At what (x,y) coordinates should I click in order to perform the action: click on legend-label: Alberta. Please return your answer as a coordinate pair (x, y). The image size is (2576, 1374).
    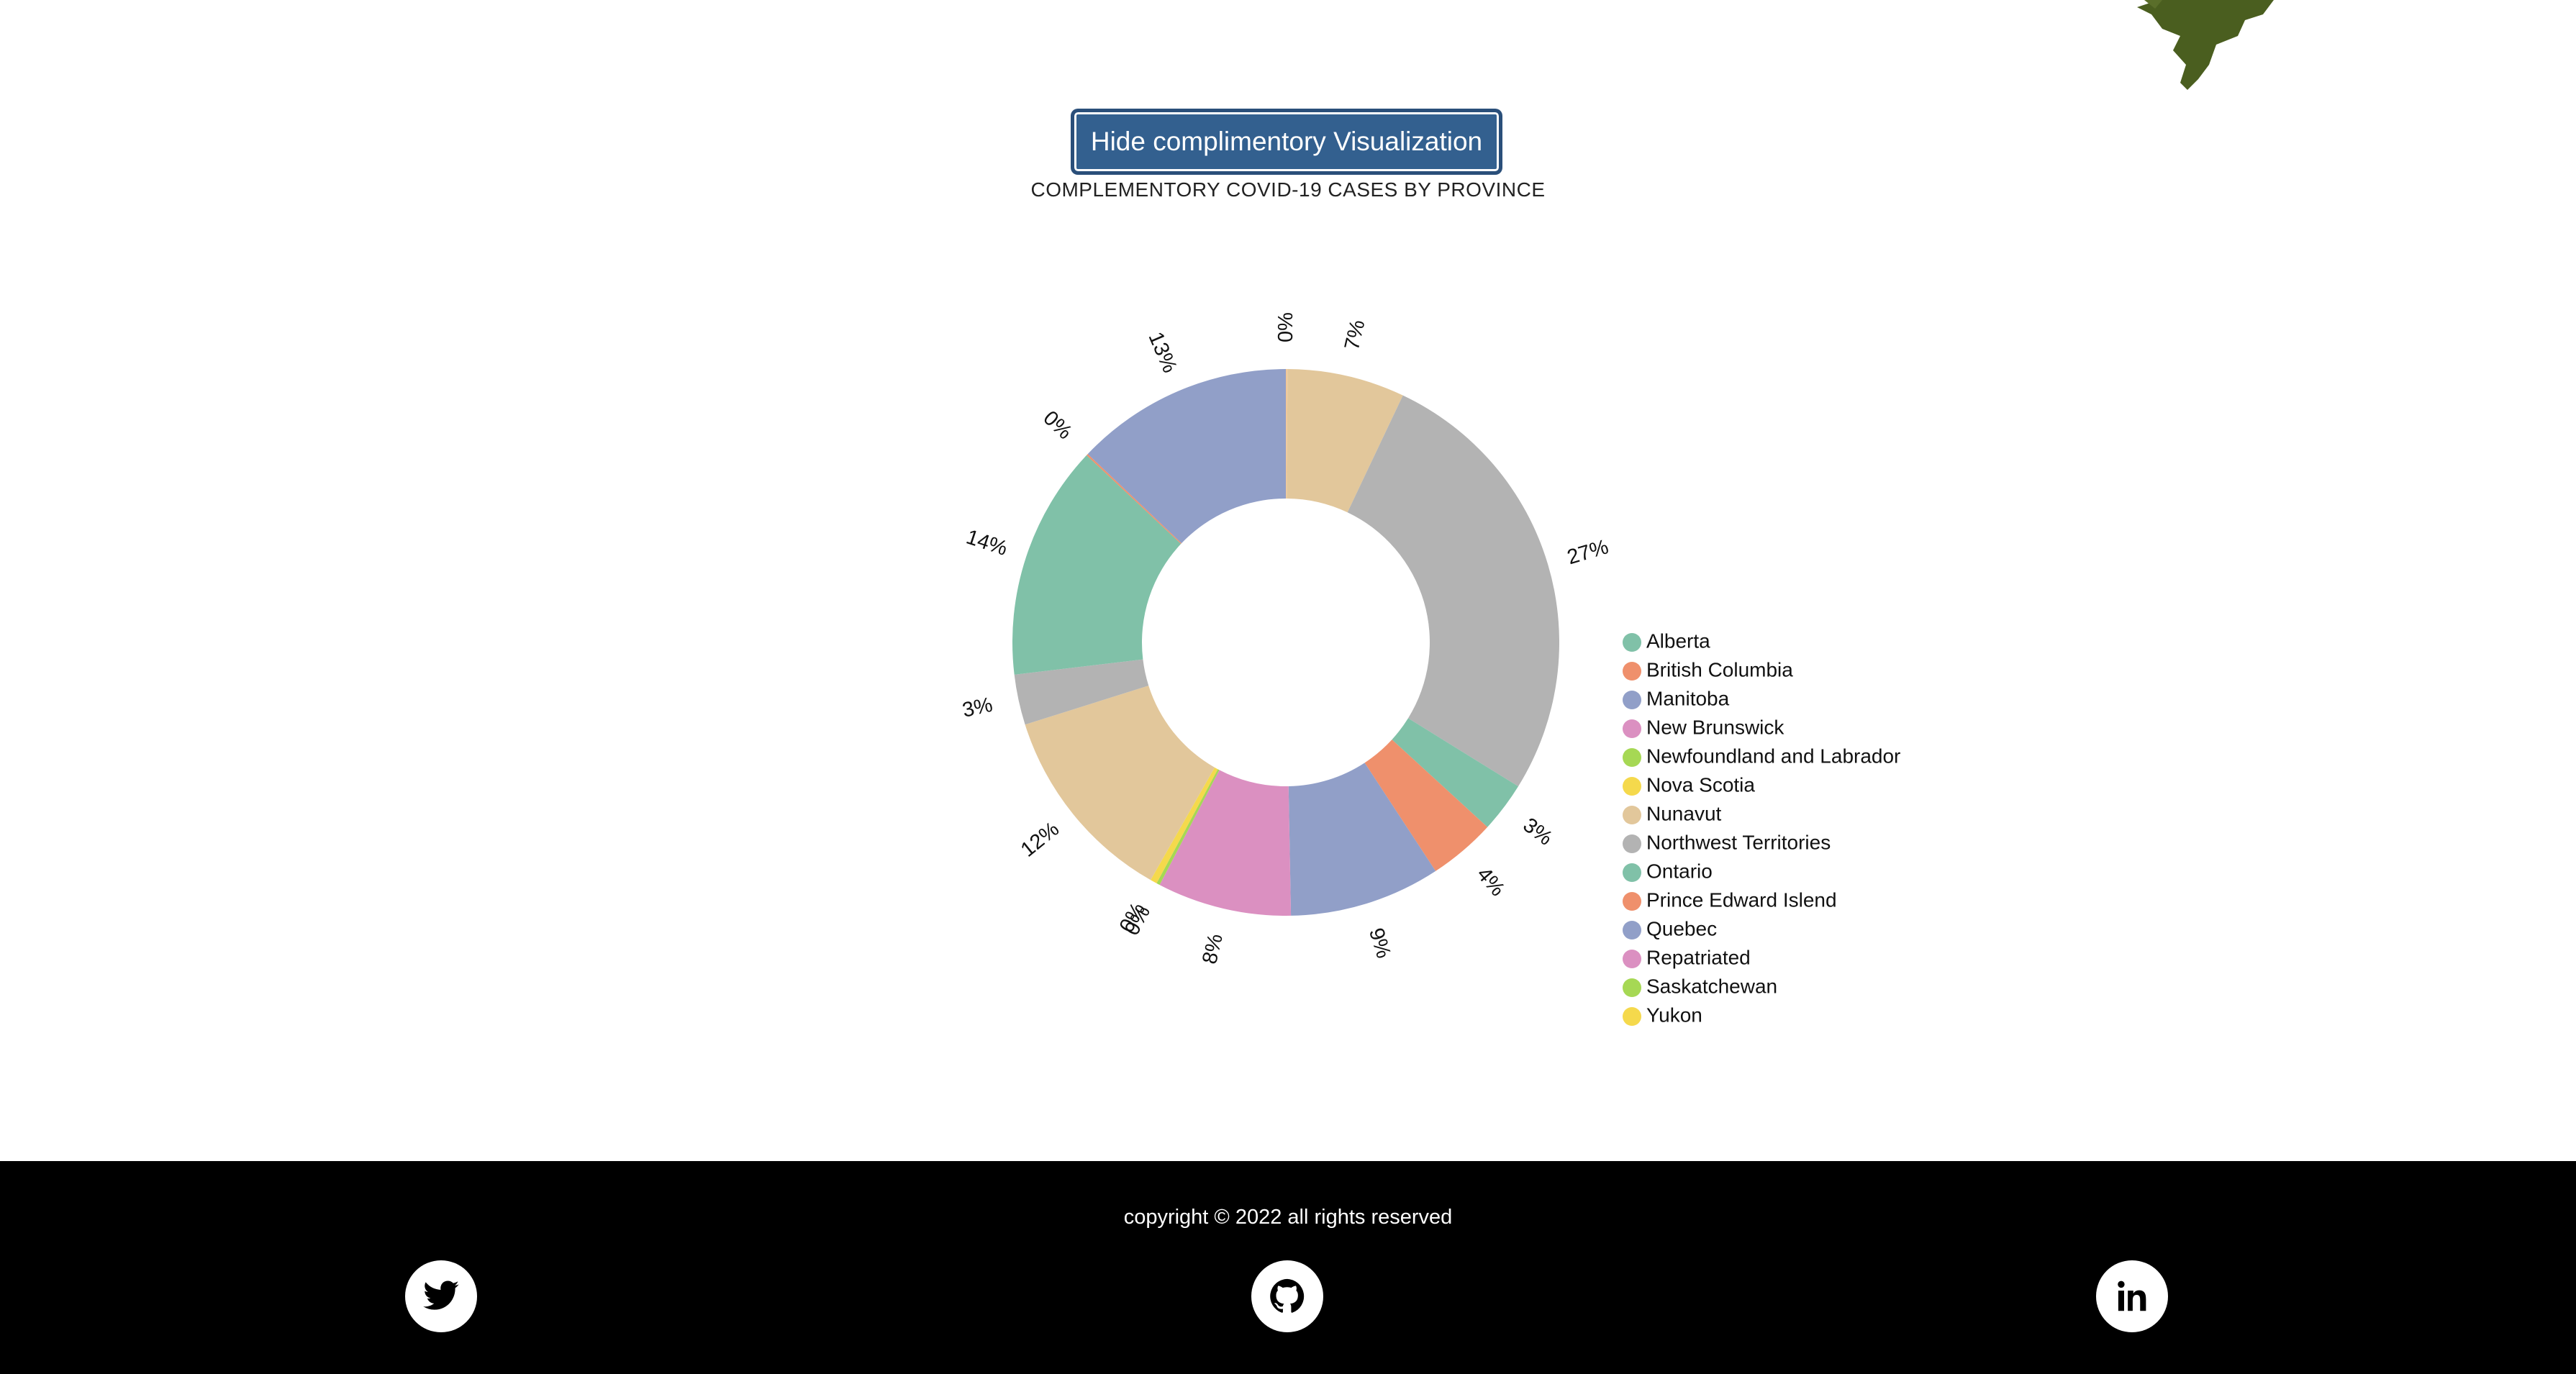
    Looking at the image, I should click on (1678, 640).